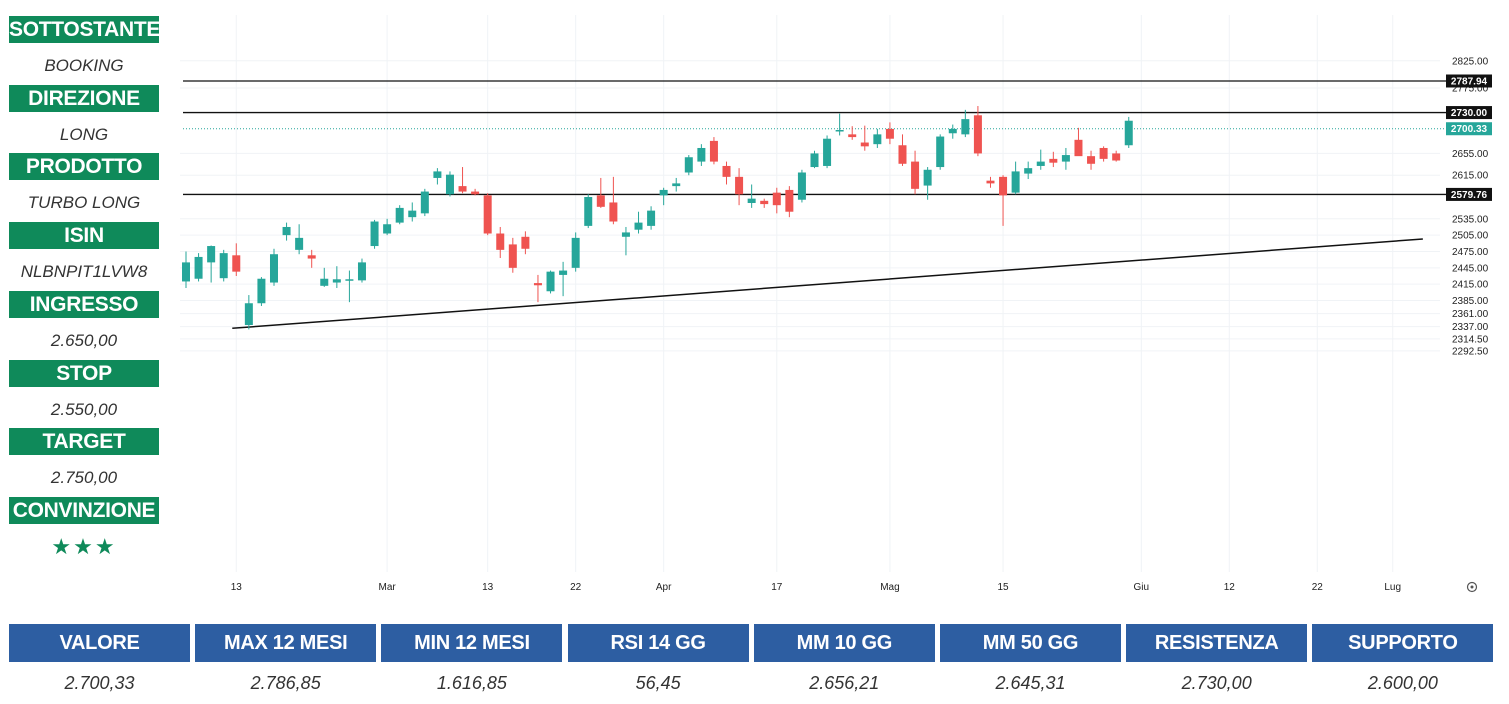 The height and width of the screenshot is (704, 1509). What do you see at coordinates (1217, 663) in the screenshot?
I see `stat-6: RESISTENZA 2.730,00` at bounding box center [1217, 663].